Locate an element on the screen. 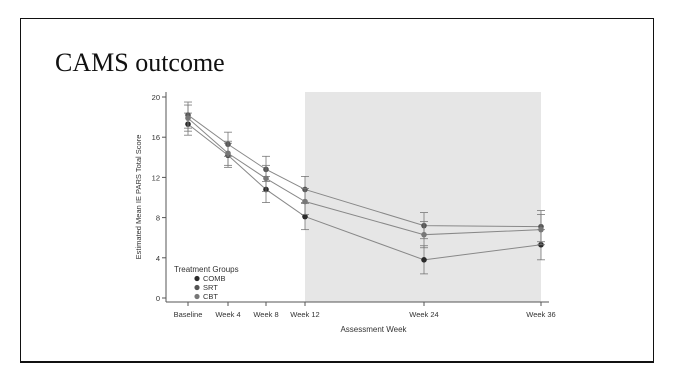  y-axis-label: Estimated Mean IE PARS Total Score is located at coordinates (138, 197).